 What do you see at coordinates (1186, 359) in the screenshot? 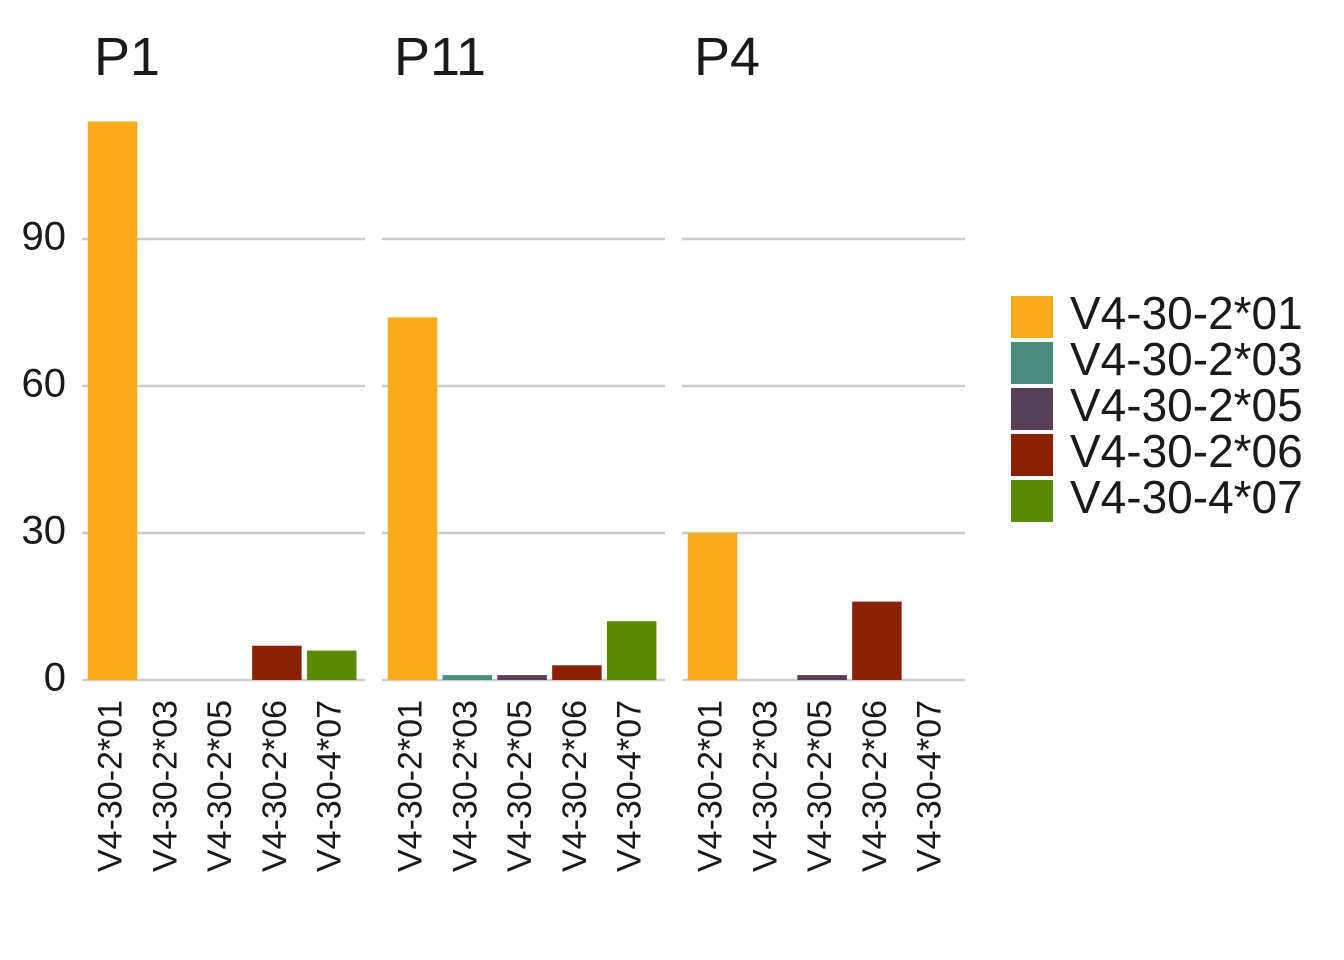
I see `legend-label: V4-30-2*03` at bounding box center [1186, 359].